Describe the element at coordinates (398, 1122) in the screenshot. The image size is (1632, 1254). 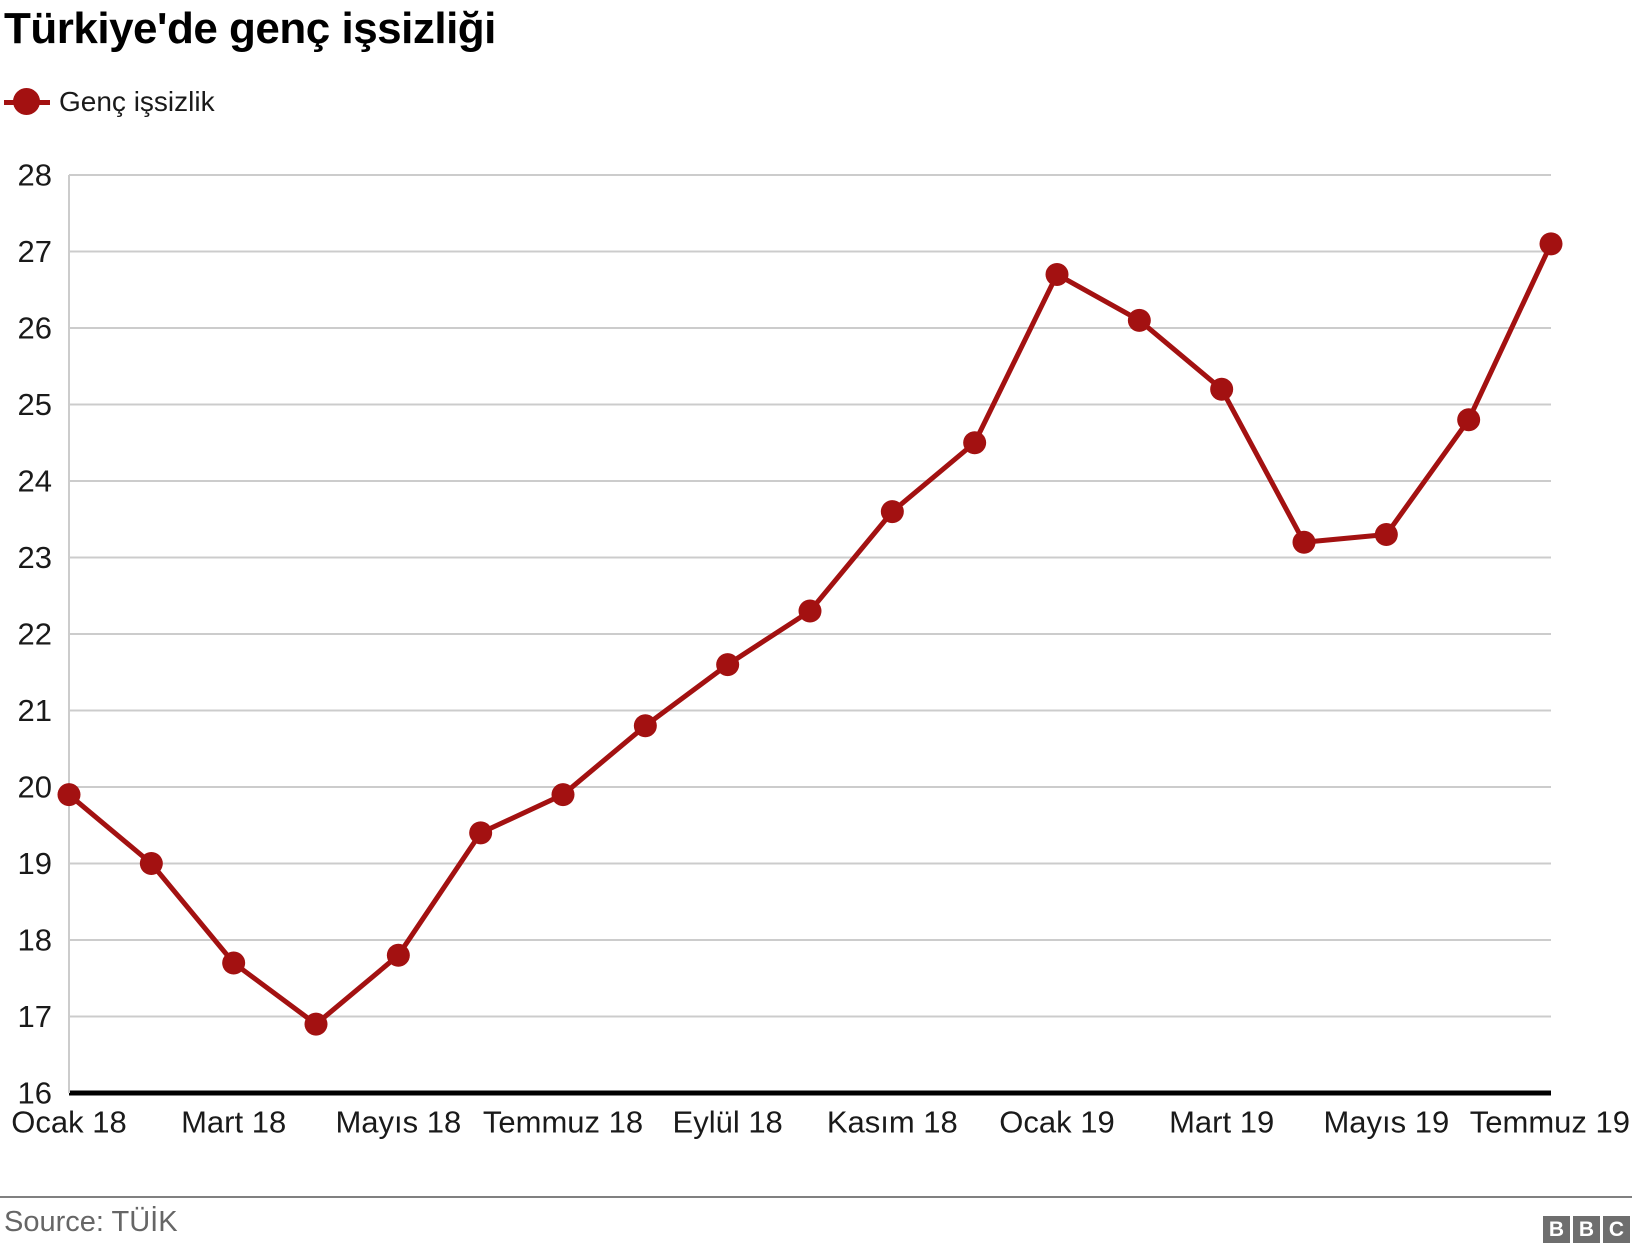
I see `x-axis-label: Mayıs 18` at that location.